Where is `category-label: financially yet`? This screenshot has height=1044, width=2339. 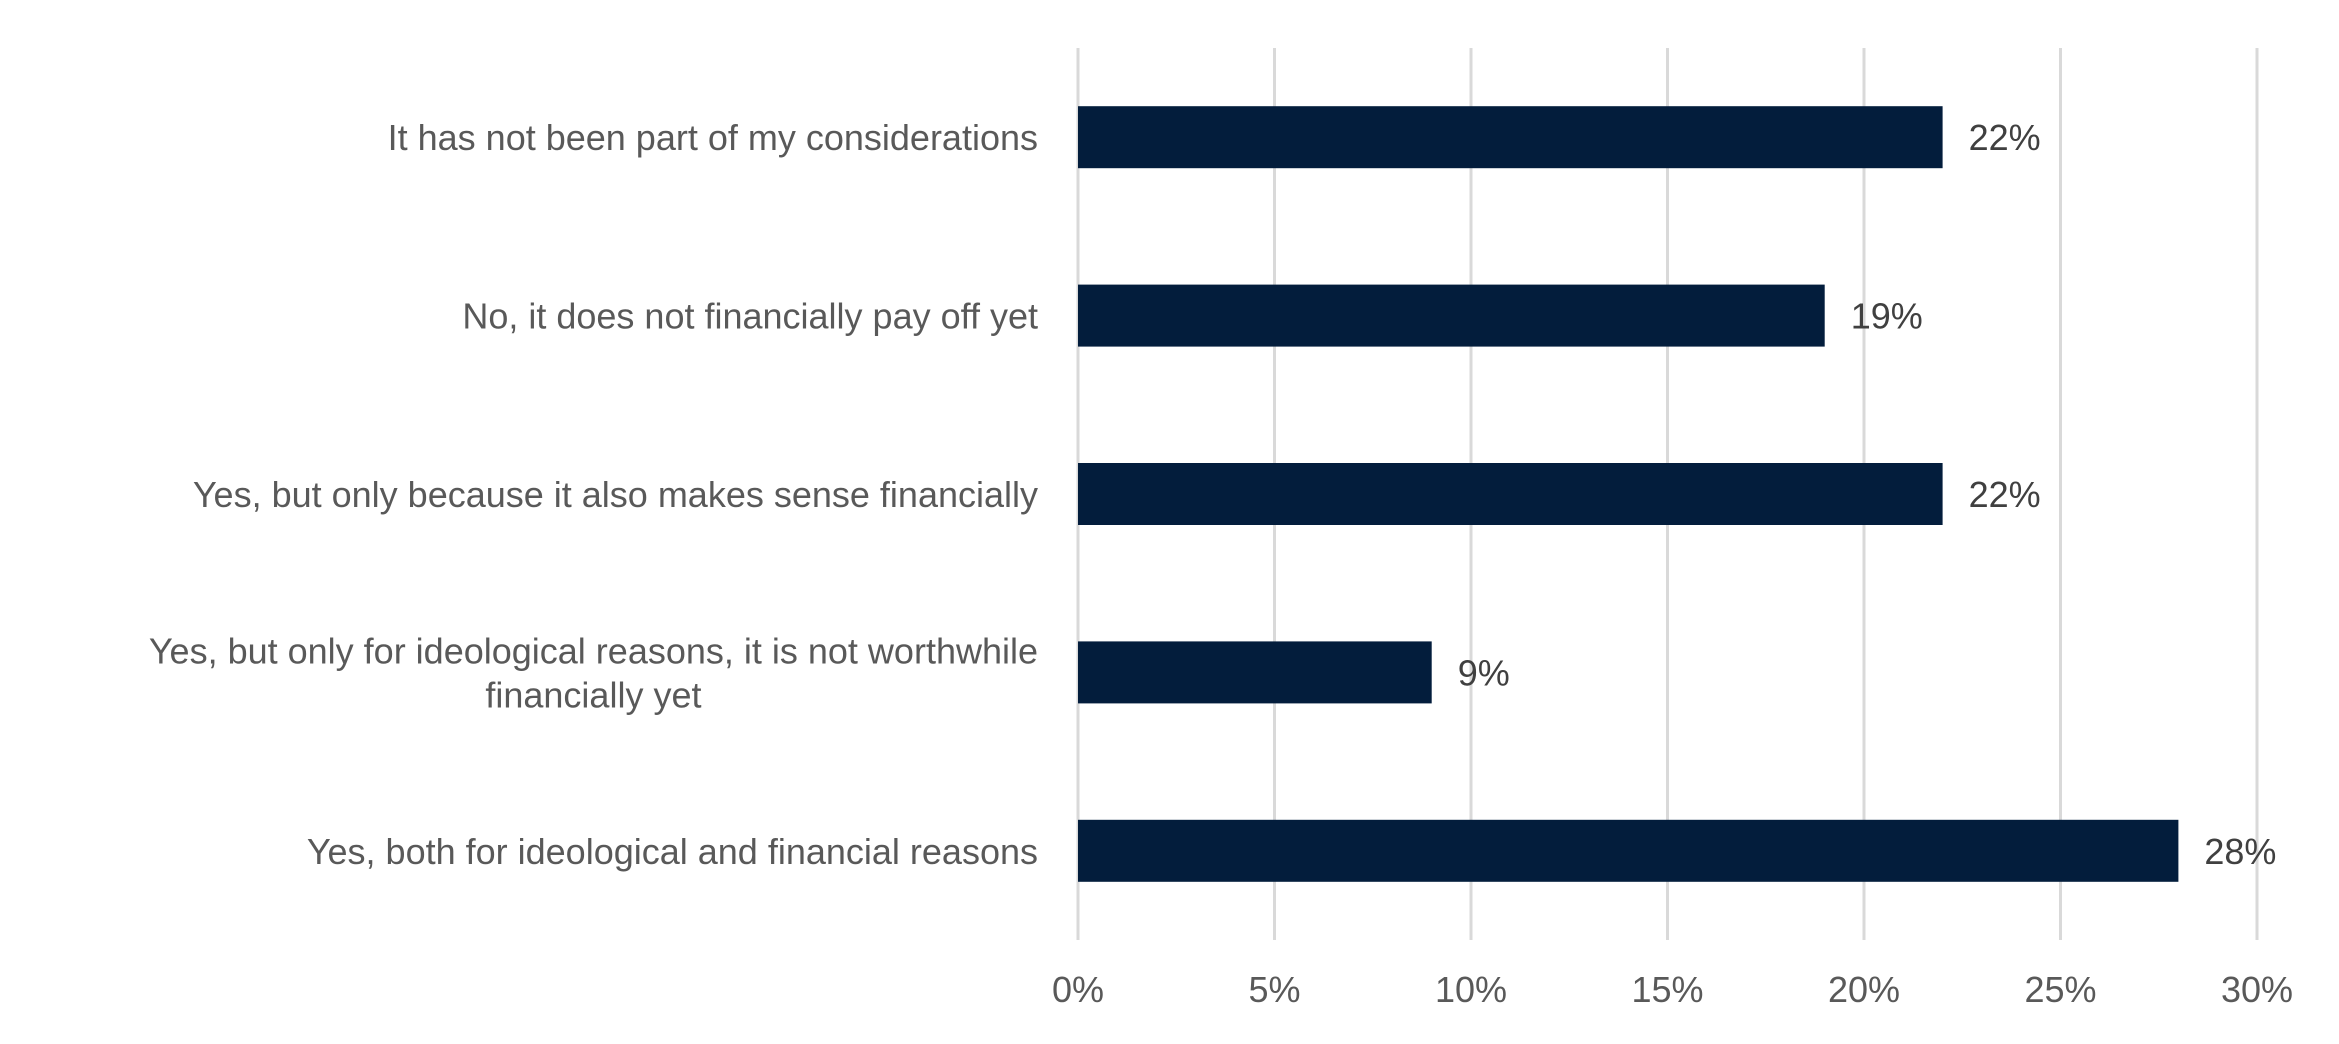
category-label: financially yet is located at coordinates (593, 694).